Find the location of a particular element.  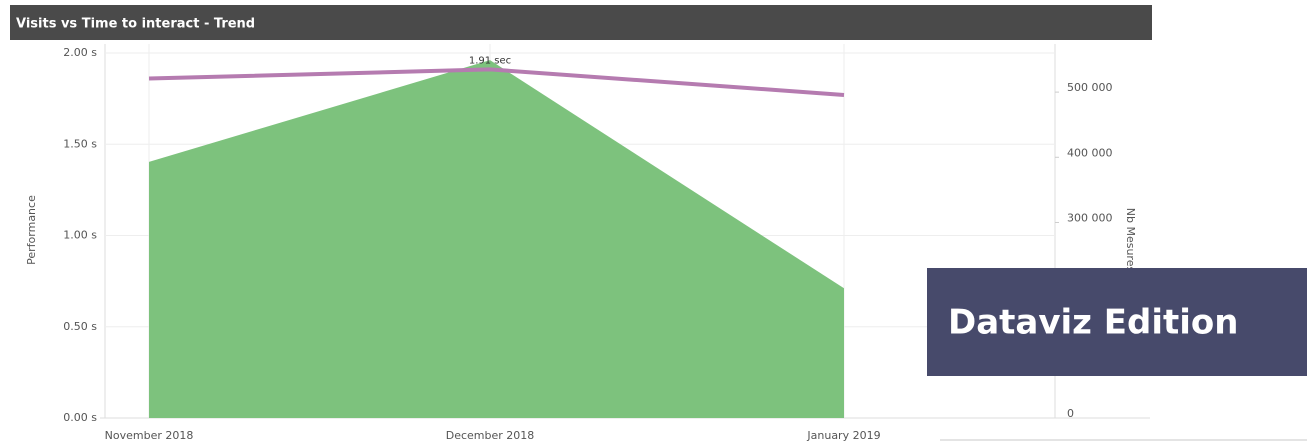

x-tick-label: December 2018 is located at coordinates (490, 435).